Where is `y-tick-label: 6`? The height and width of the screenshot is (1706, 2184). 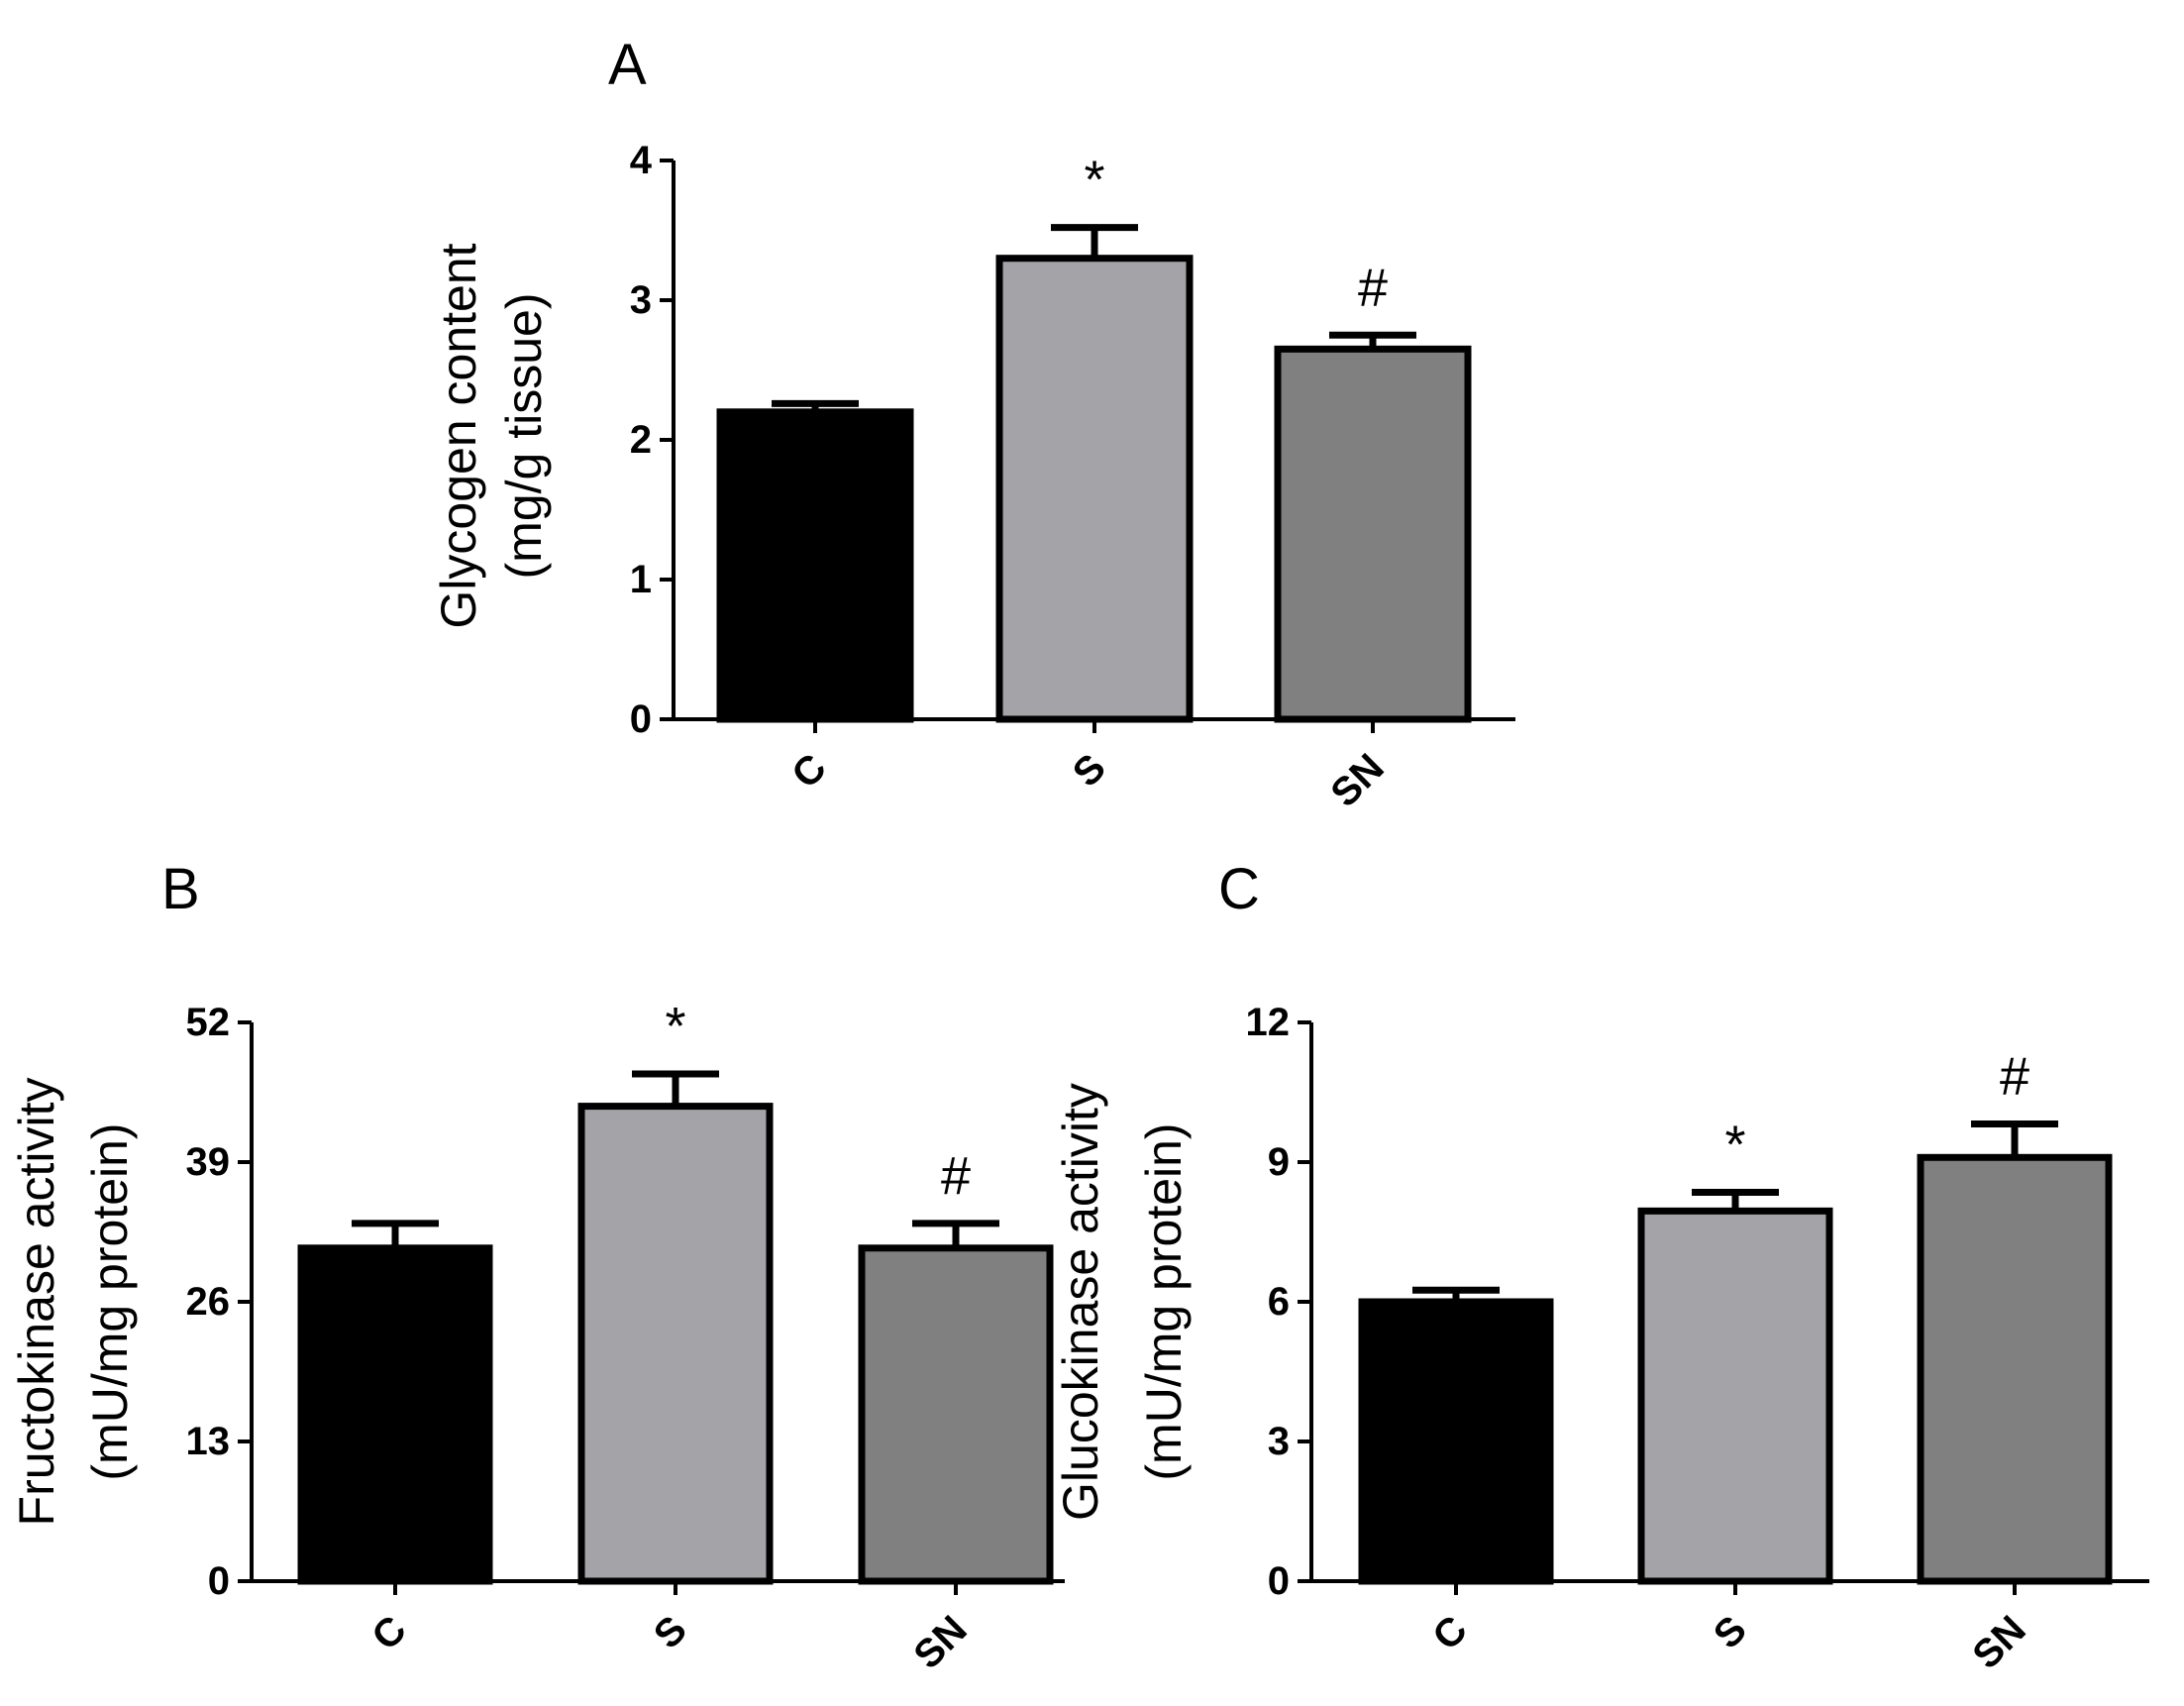 y-tick-label: 6 is located at coordinates (1279, 1302).